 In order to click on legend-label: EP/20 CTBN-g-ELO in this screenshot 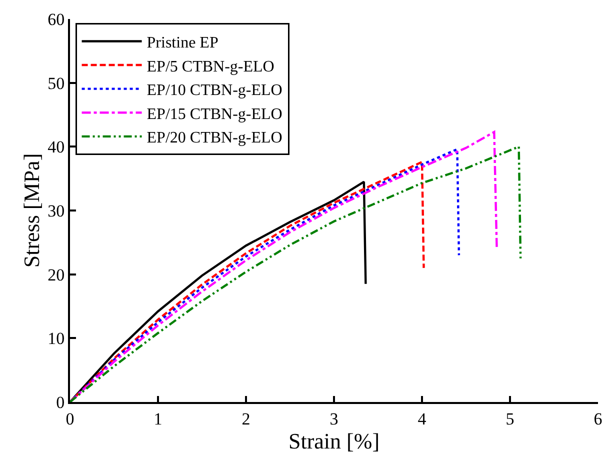, I will do `click(214, 138)`.